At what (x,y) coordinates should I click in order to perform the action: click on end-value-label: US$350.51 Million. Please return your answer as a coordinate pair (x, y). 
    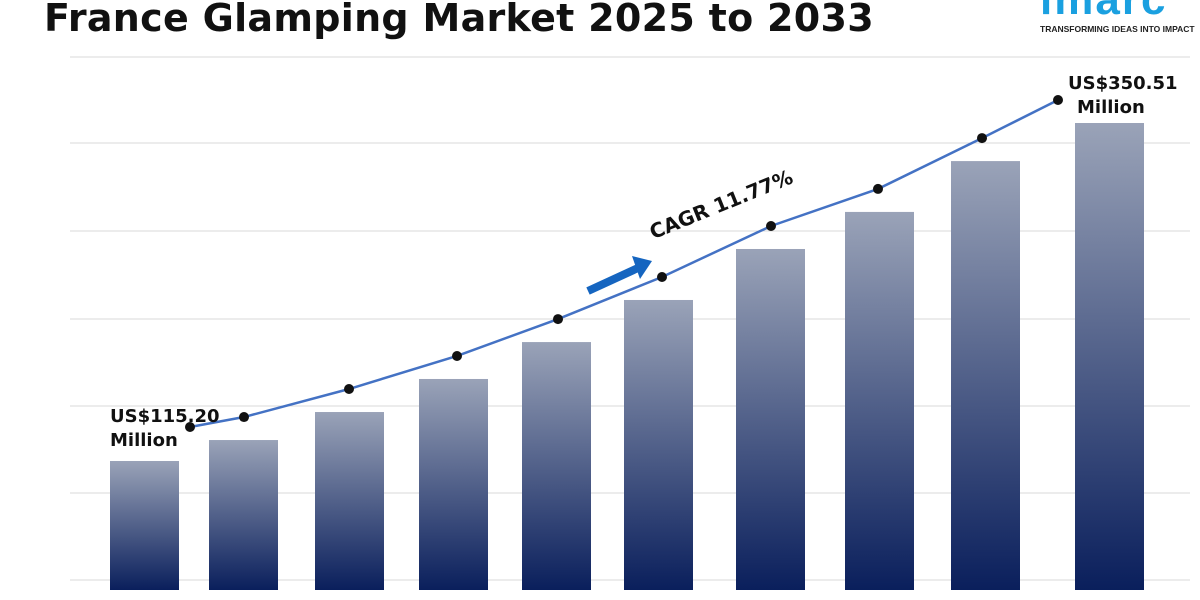
    Looking at the image, I should click on (1123, 96).